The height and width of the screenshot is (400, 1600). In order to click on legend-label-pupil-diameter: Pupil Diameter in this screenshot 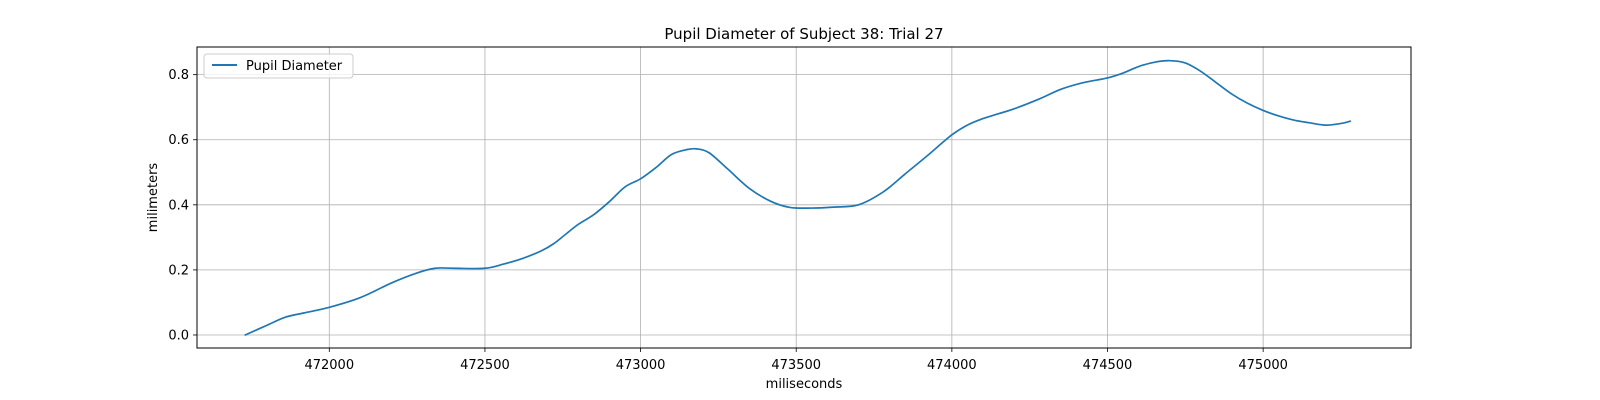, I will do `click(294, 66)`.